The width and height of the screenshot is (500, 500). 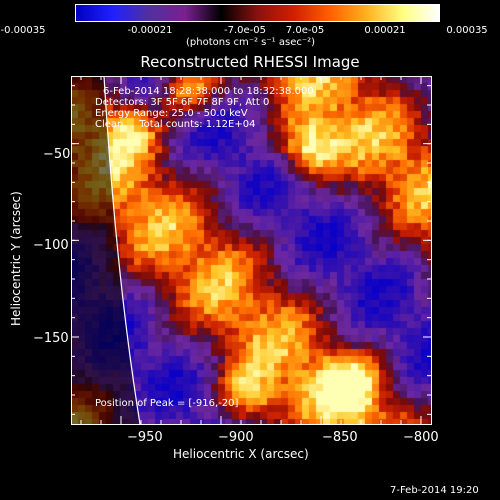 I want to click on colorbar-tick-3: -7.0e-05, so click(x=245, y=30).